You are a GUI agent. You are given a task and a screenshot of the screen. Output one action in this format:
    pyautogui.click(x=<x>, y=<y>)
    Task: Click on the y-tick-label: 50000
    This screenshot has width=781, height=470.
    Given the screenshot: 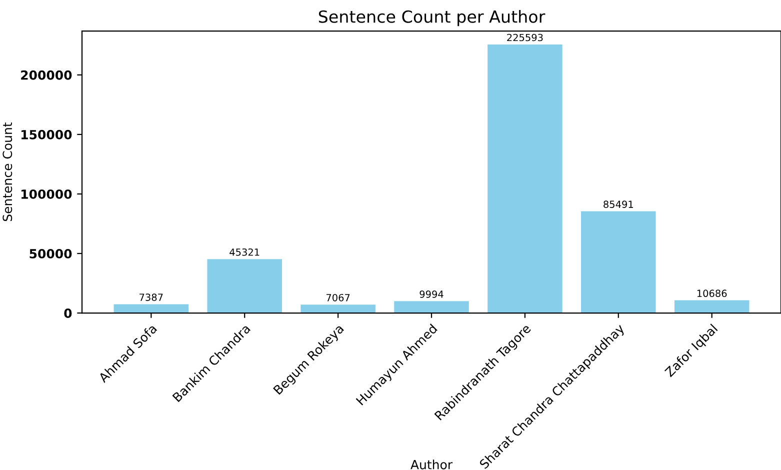 What is the action you would take?
    pyautogui.click(x=51, y=253)
    